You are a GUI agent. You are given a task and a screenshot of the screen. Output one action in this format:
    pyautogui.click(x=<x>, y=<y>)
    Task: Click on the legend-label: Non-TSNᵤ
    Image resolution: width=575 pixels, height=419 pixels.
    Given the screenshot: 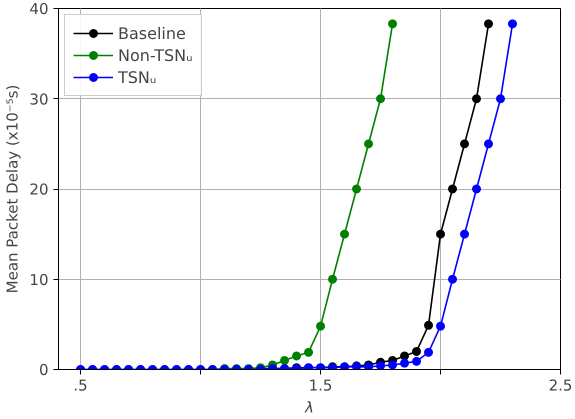 What is the action you would take?
    pyautogui.click(x=155, y=55)
    